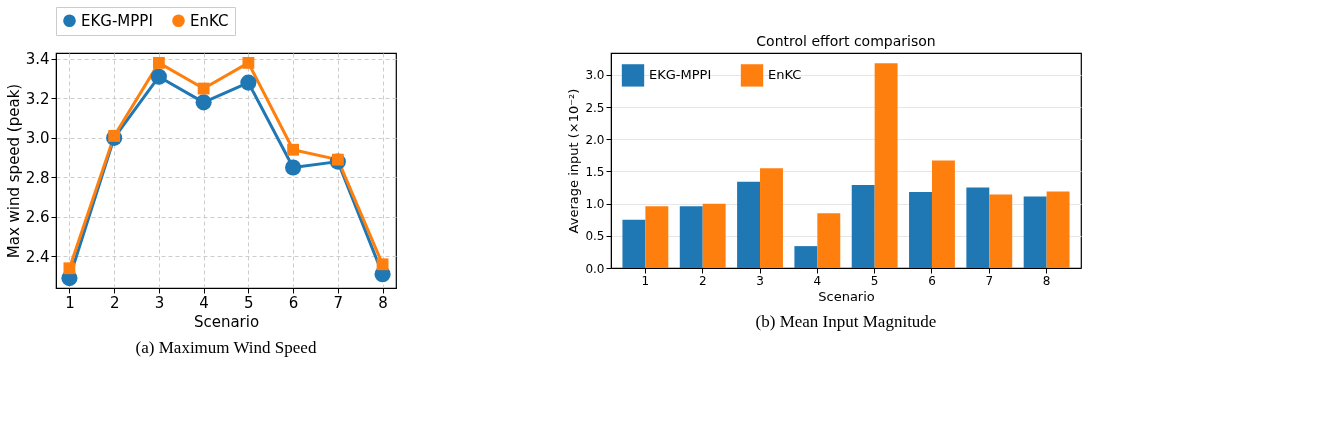 The image size is (1334, 446). Describe the element at coordinates (37, 217) in the screenshot. I see `y-tick-label: 2.6` at that location.